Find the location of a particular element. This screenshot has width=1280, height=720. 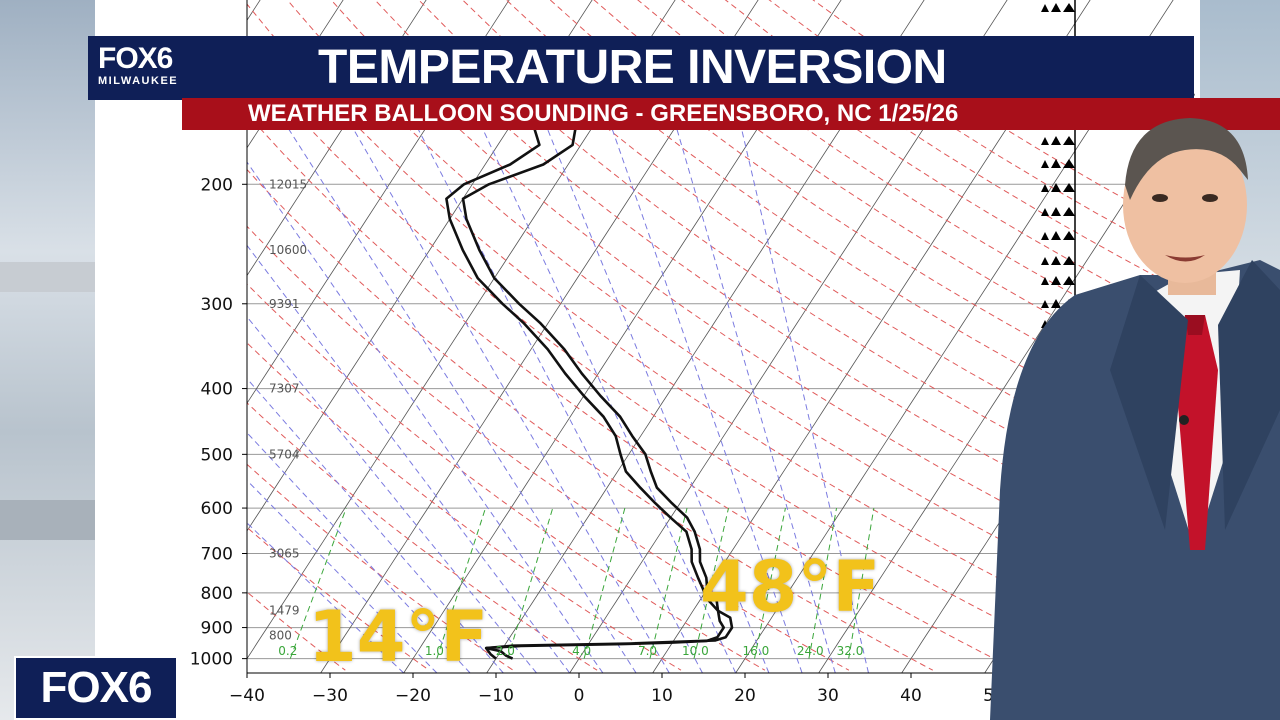

height-label: 800 is located at coordinates (280, 636).